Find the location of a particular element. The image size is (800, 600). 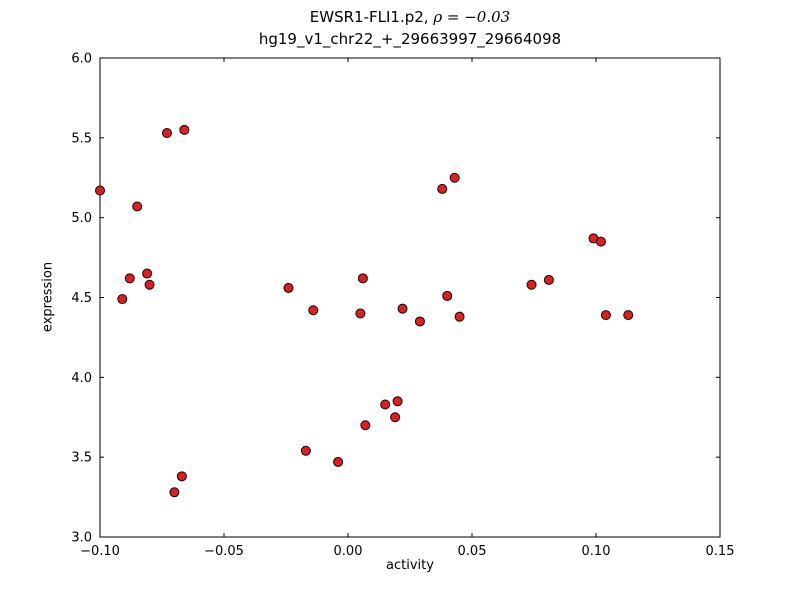

chart-title-rho: ρ = −0.03 is located at coordinates (472, 17).